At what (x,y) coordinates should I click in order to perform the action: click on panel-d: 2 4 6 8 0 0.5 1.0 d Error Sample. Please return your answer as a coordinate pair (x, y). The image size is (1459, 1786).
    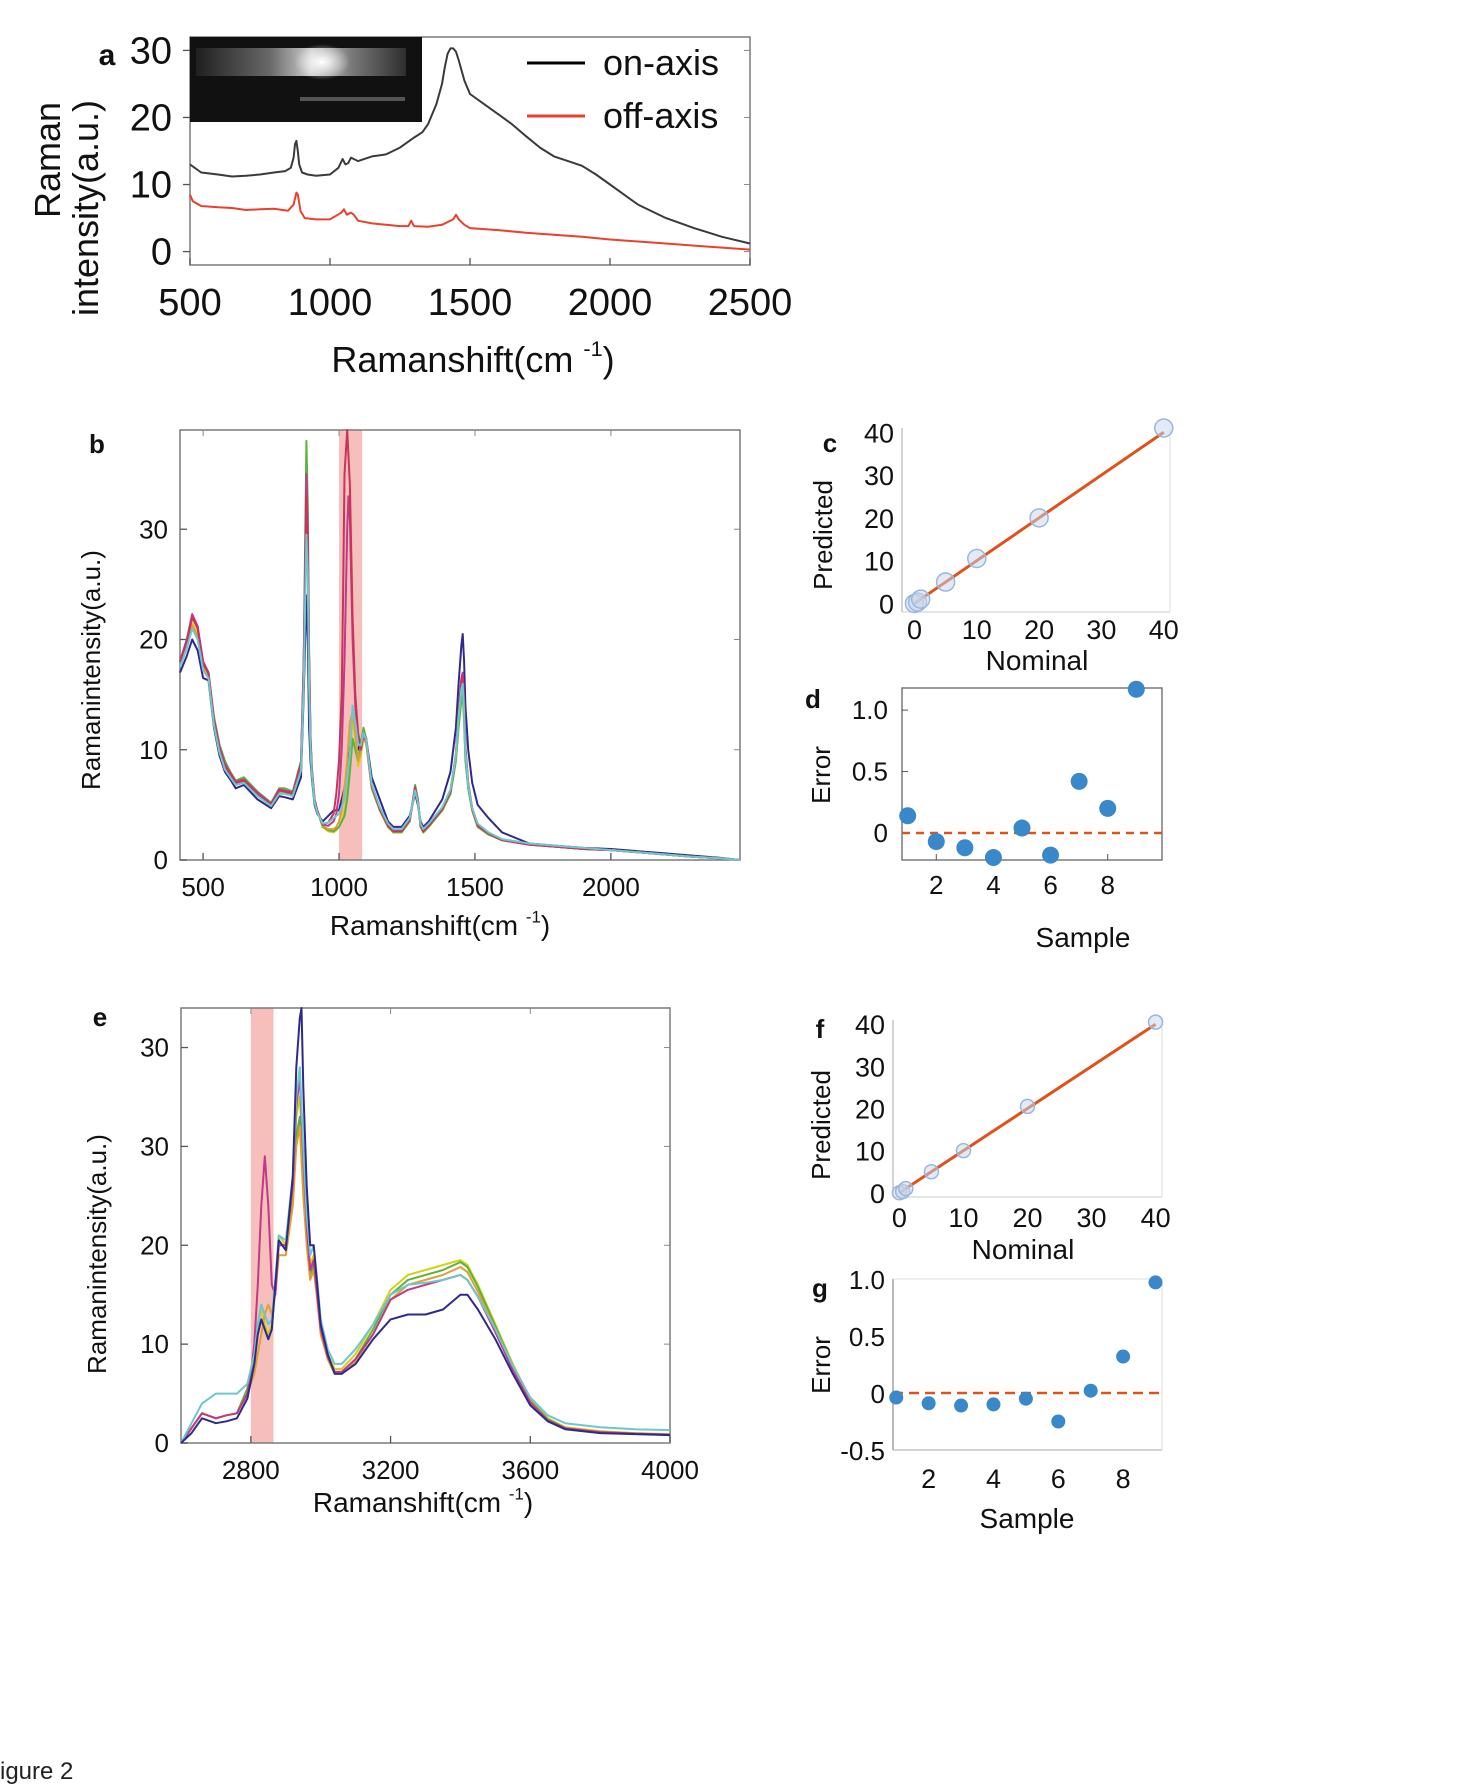
    Looking at the image, I should click on (984, 816).